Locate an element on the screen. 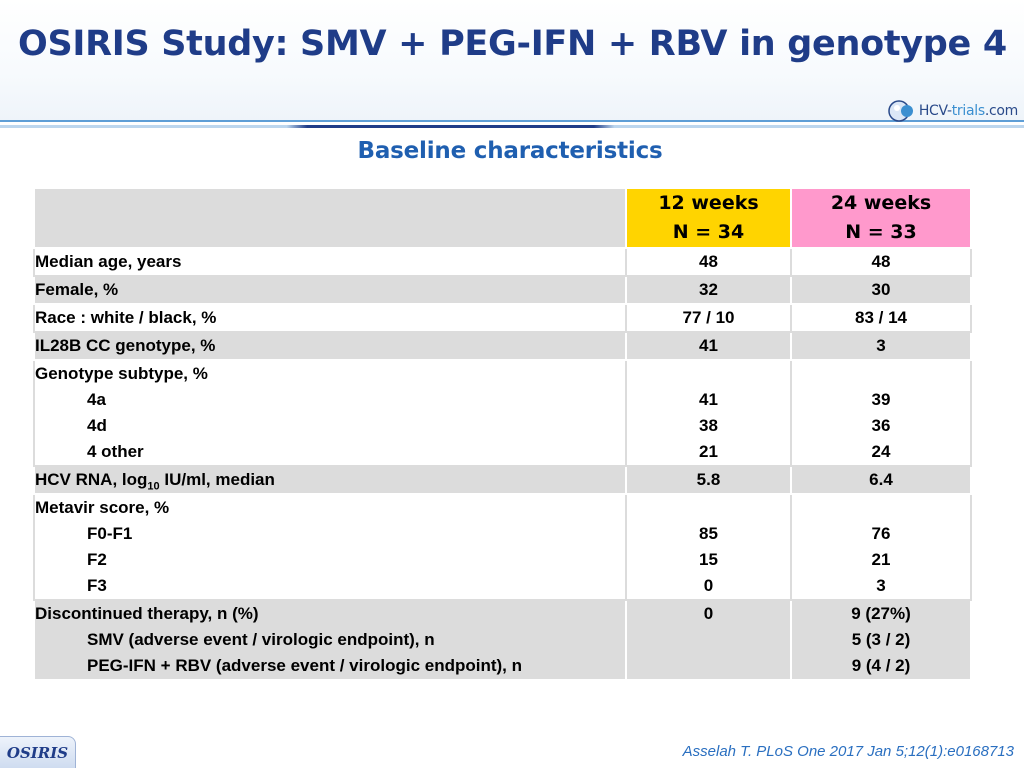  header-24-weeks: 24 weeks N = 33 is located at coordinates (881, 218).